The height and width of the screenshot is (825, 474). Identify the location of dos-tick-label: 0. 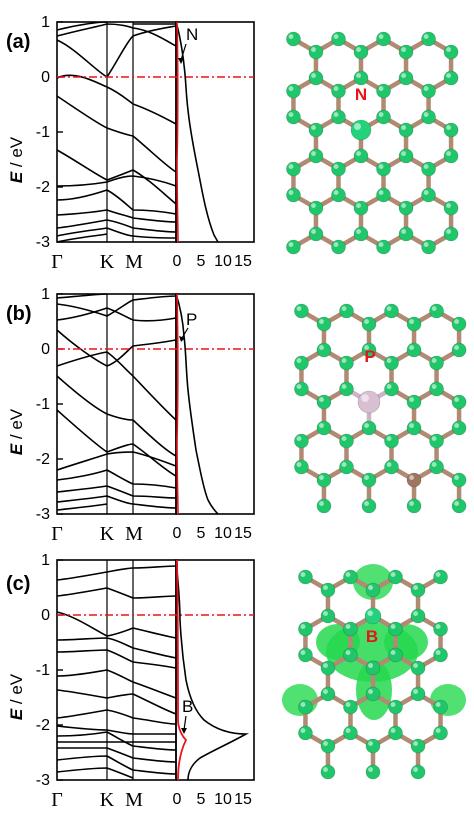
(177, 533).